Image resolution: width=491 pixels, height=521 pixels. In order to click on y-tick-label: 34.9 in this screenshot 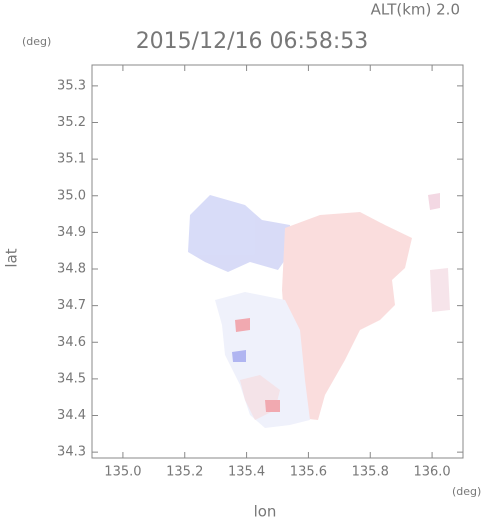, I will do `click(71, 232)`.